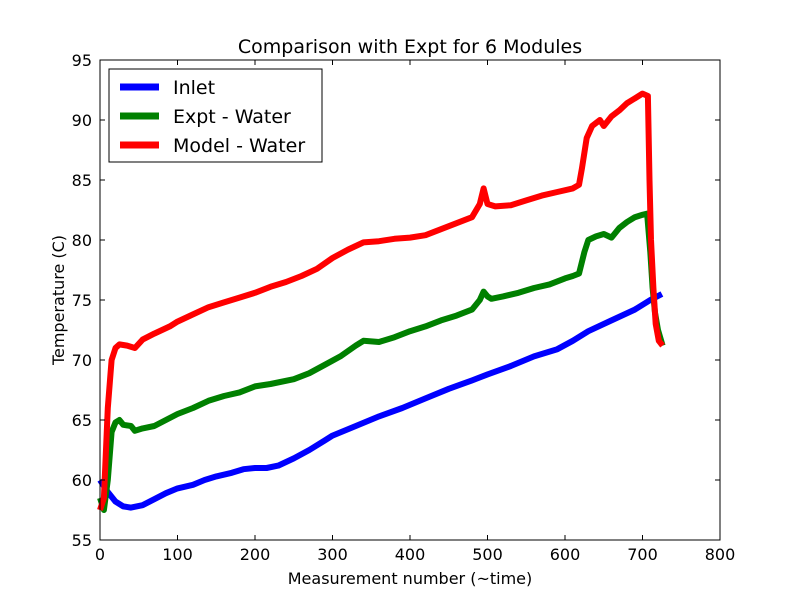  I want to click on legend: Inlet Expt - Water Model - Water, so click(215, 115).